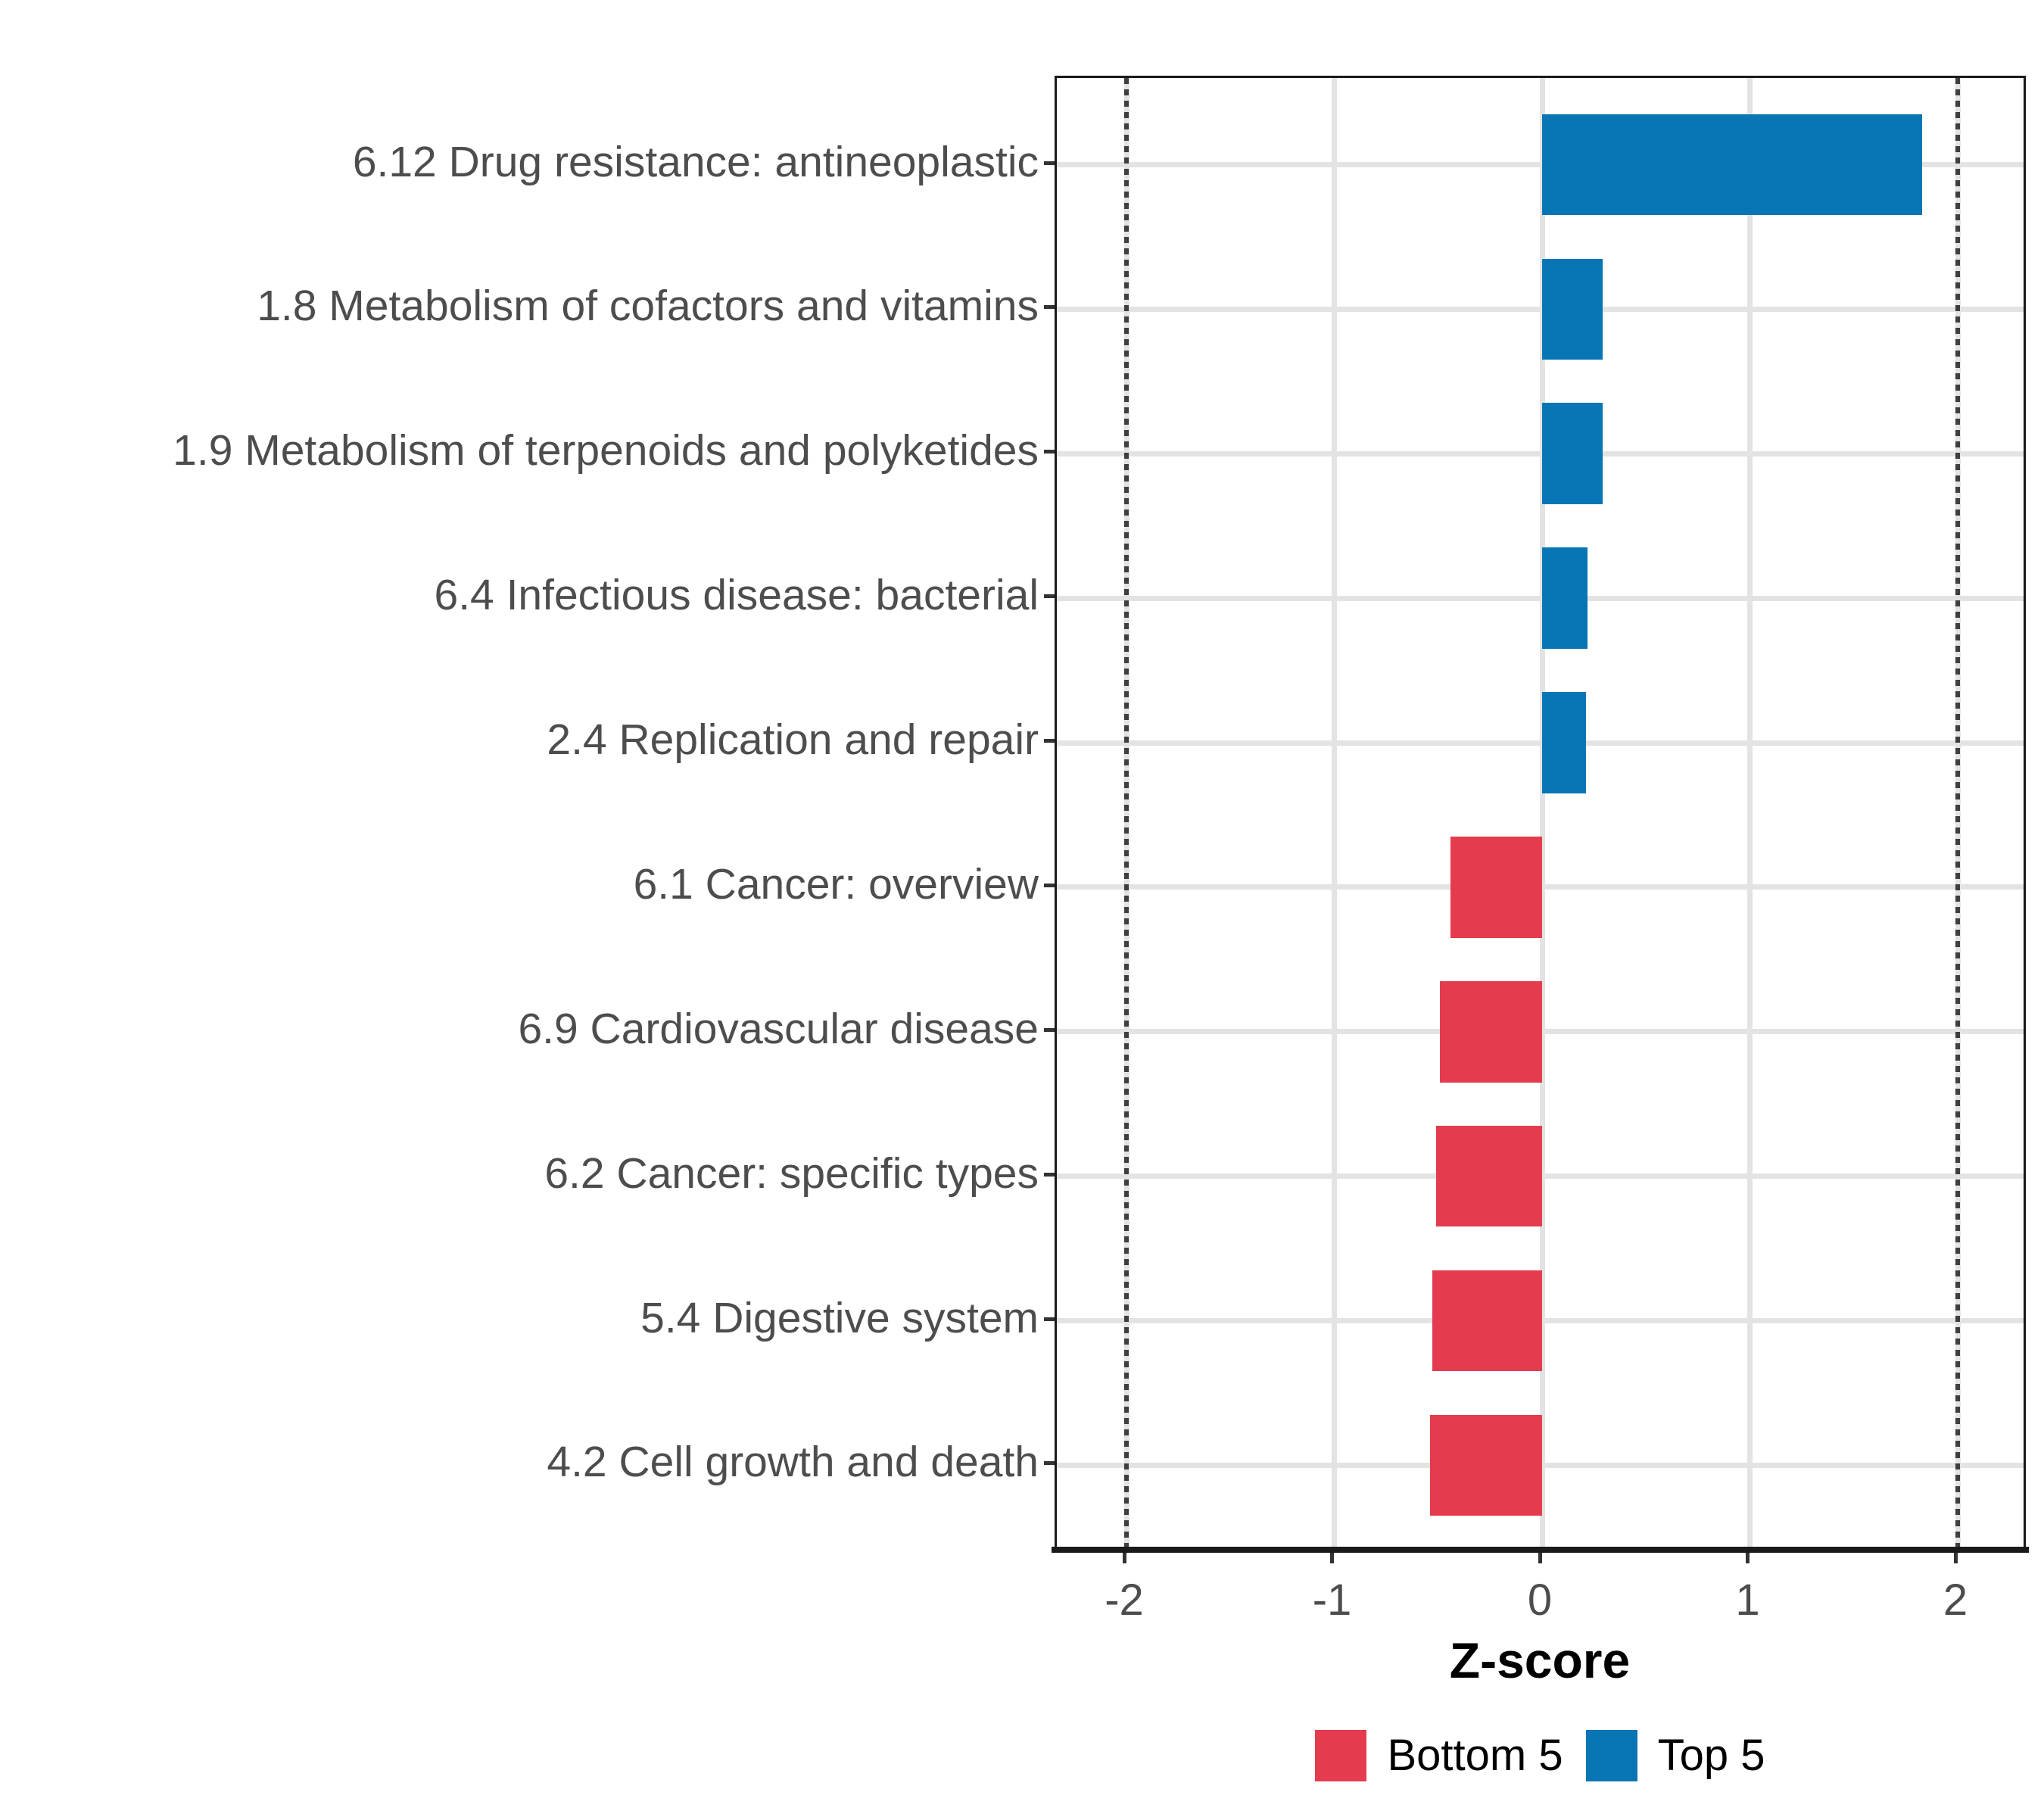 Image resolution: width=2044 pixels, height=1817 pixels. I want to click on x-tick-label: 0, so click(1540, 1600).